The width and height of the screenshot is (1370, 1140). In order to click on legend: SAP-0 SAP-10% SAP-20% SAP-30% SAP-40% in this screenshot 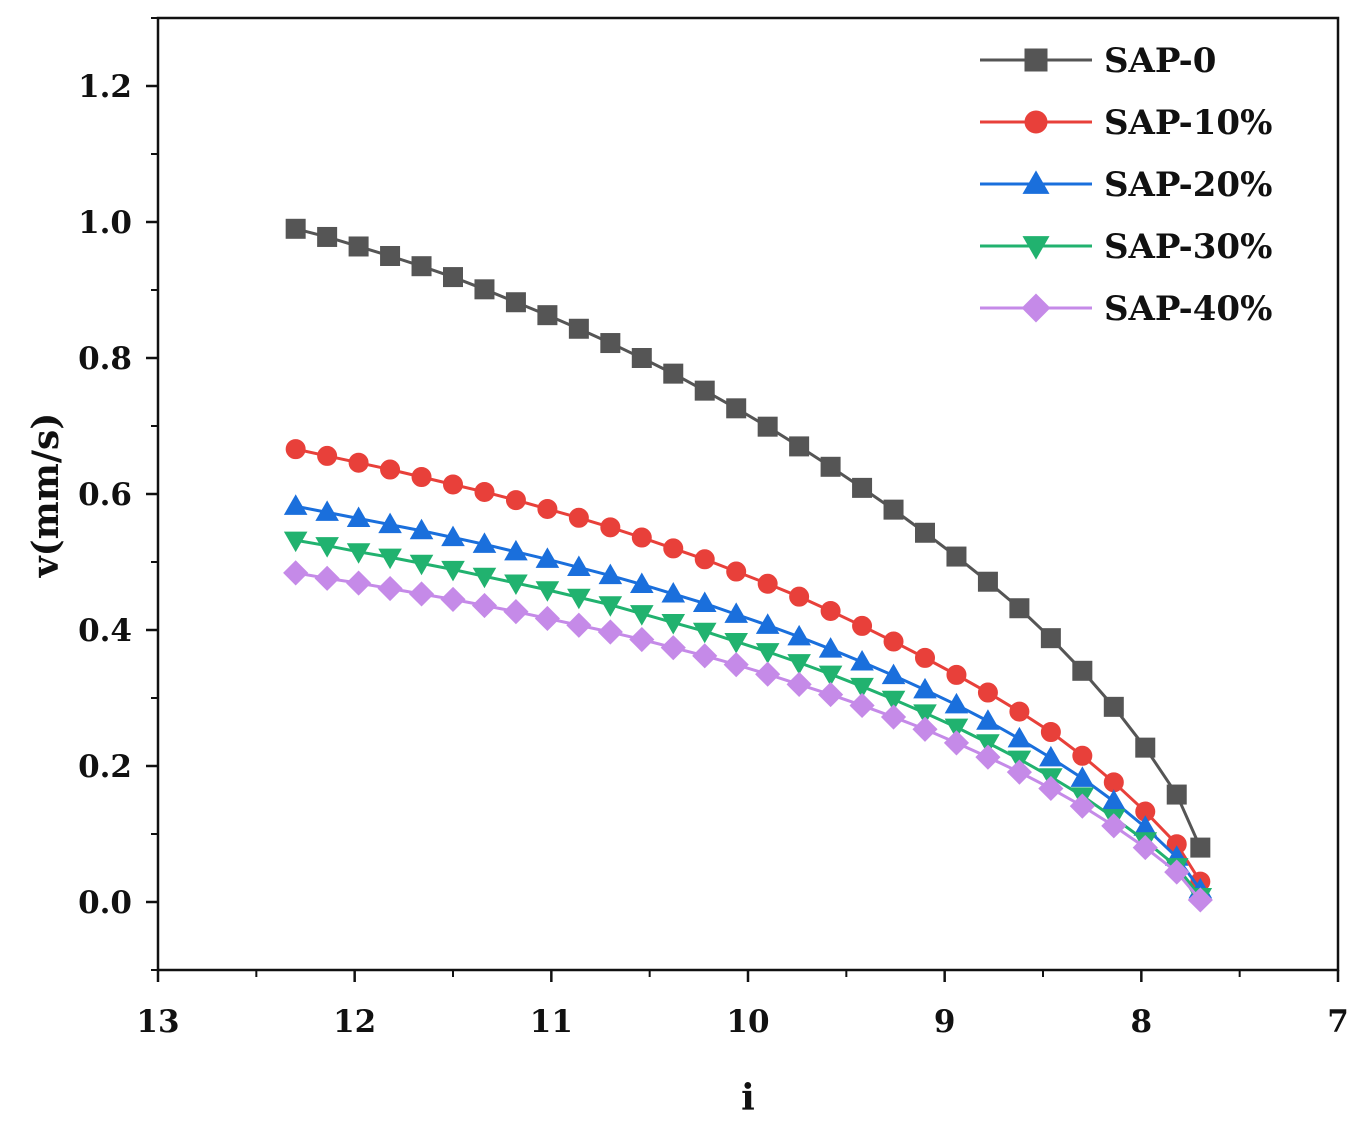, I will do `click(1126, 185)`.